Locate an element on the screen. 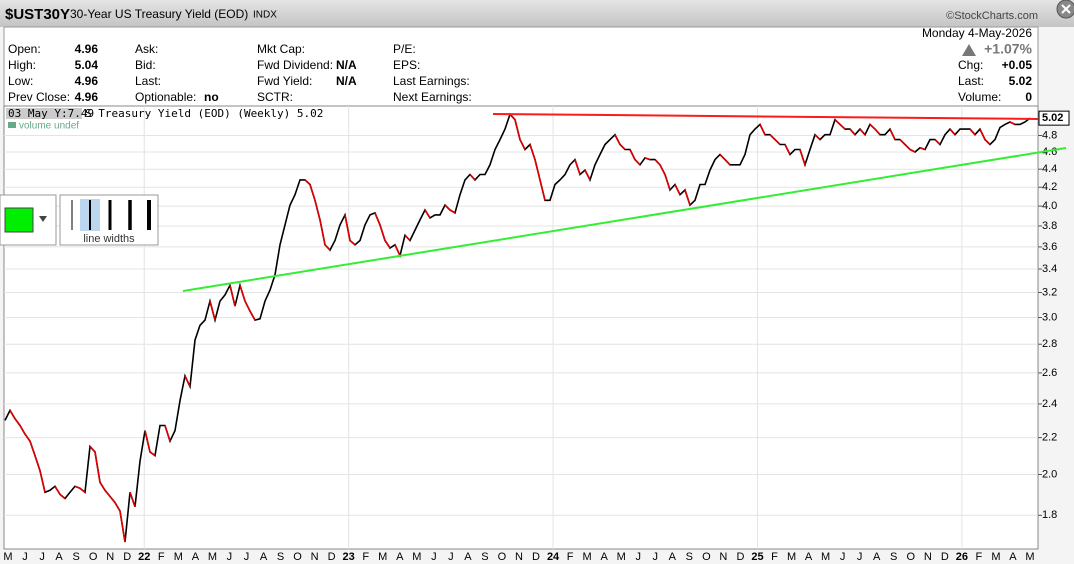 The height and width of the screenshot is (564, 1074). resistance-trendline is located at coordinates (765, 116).